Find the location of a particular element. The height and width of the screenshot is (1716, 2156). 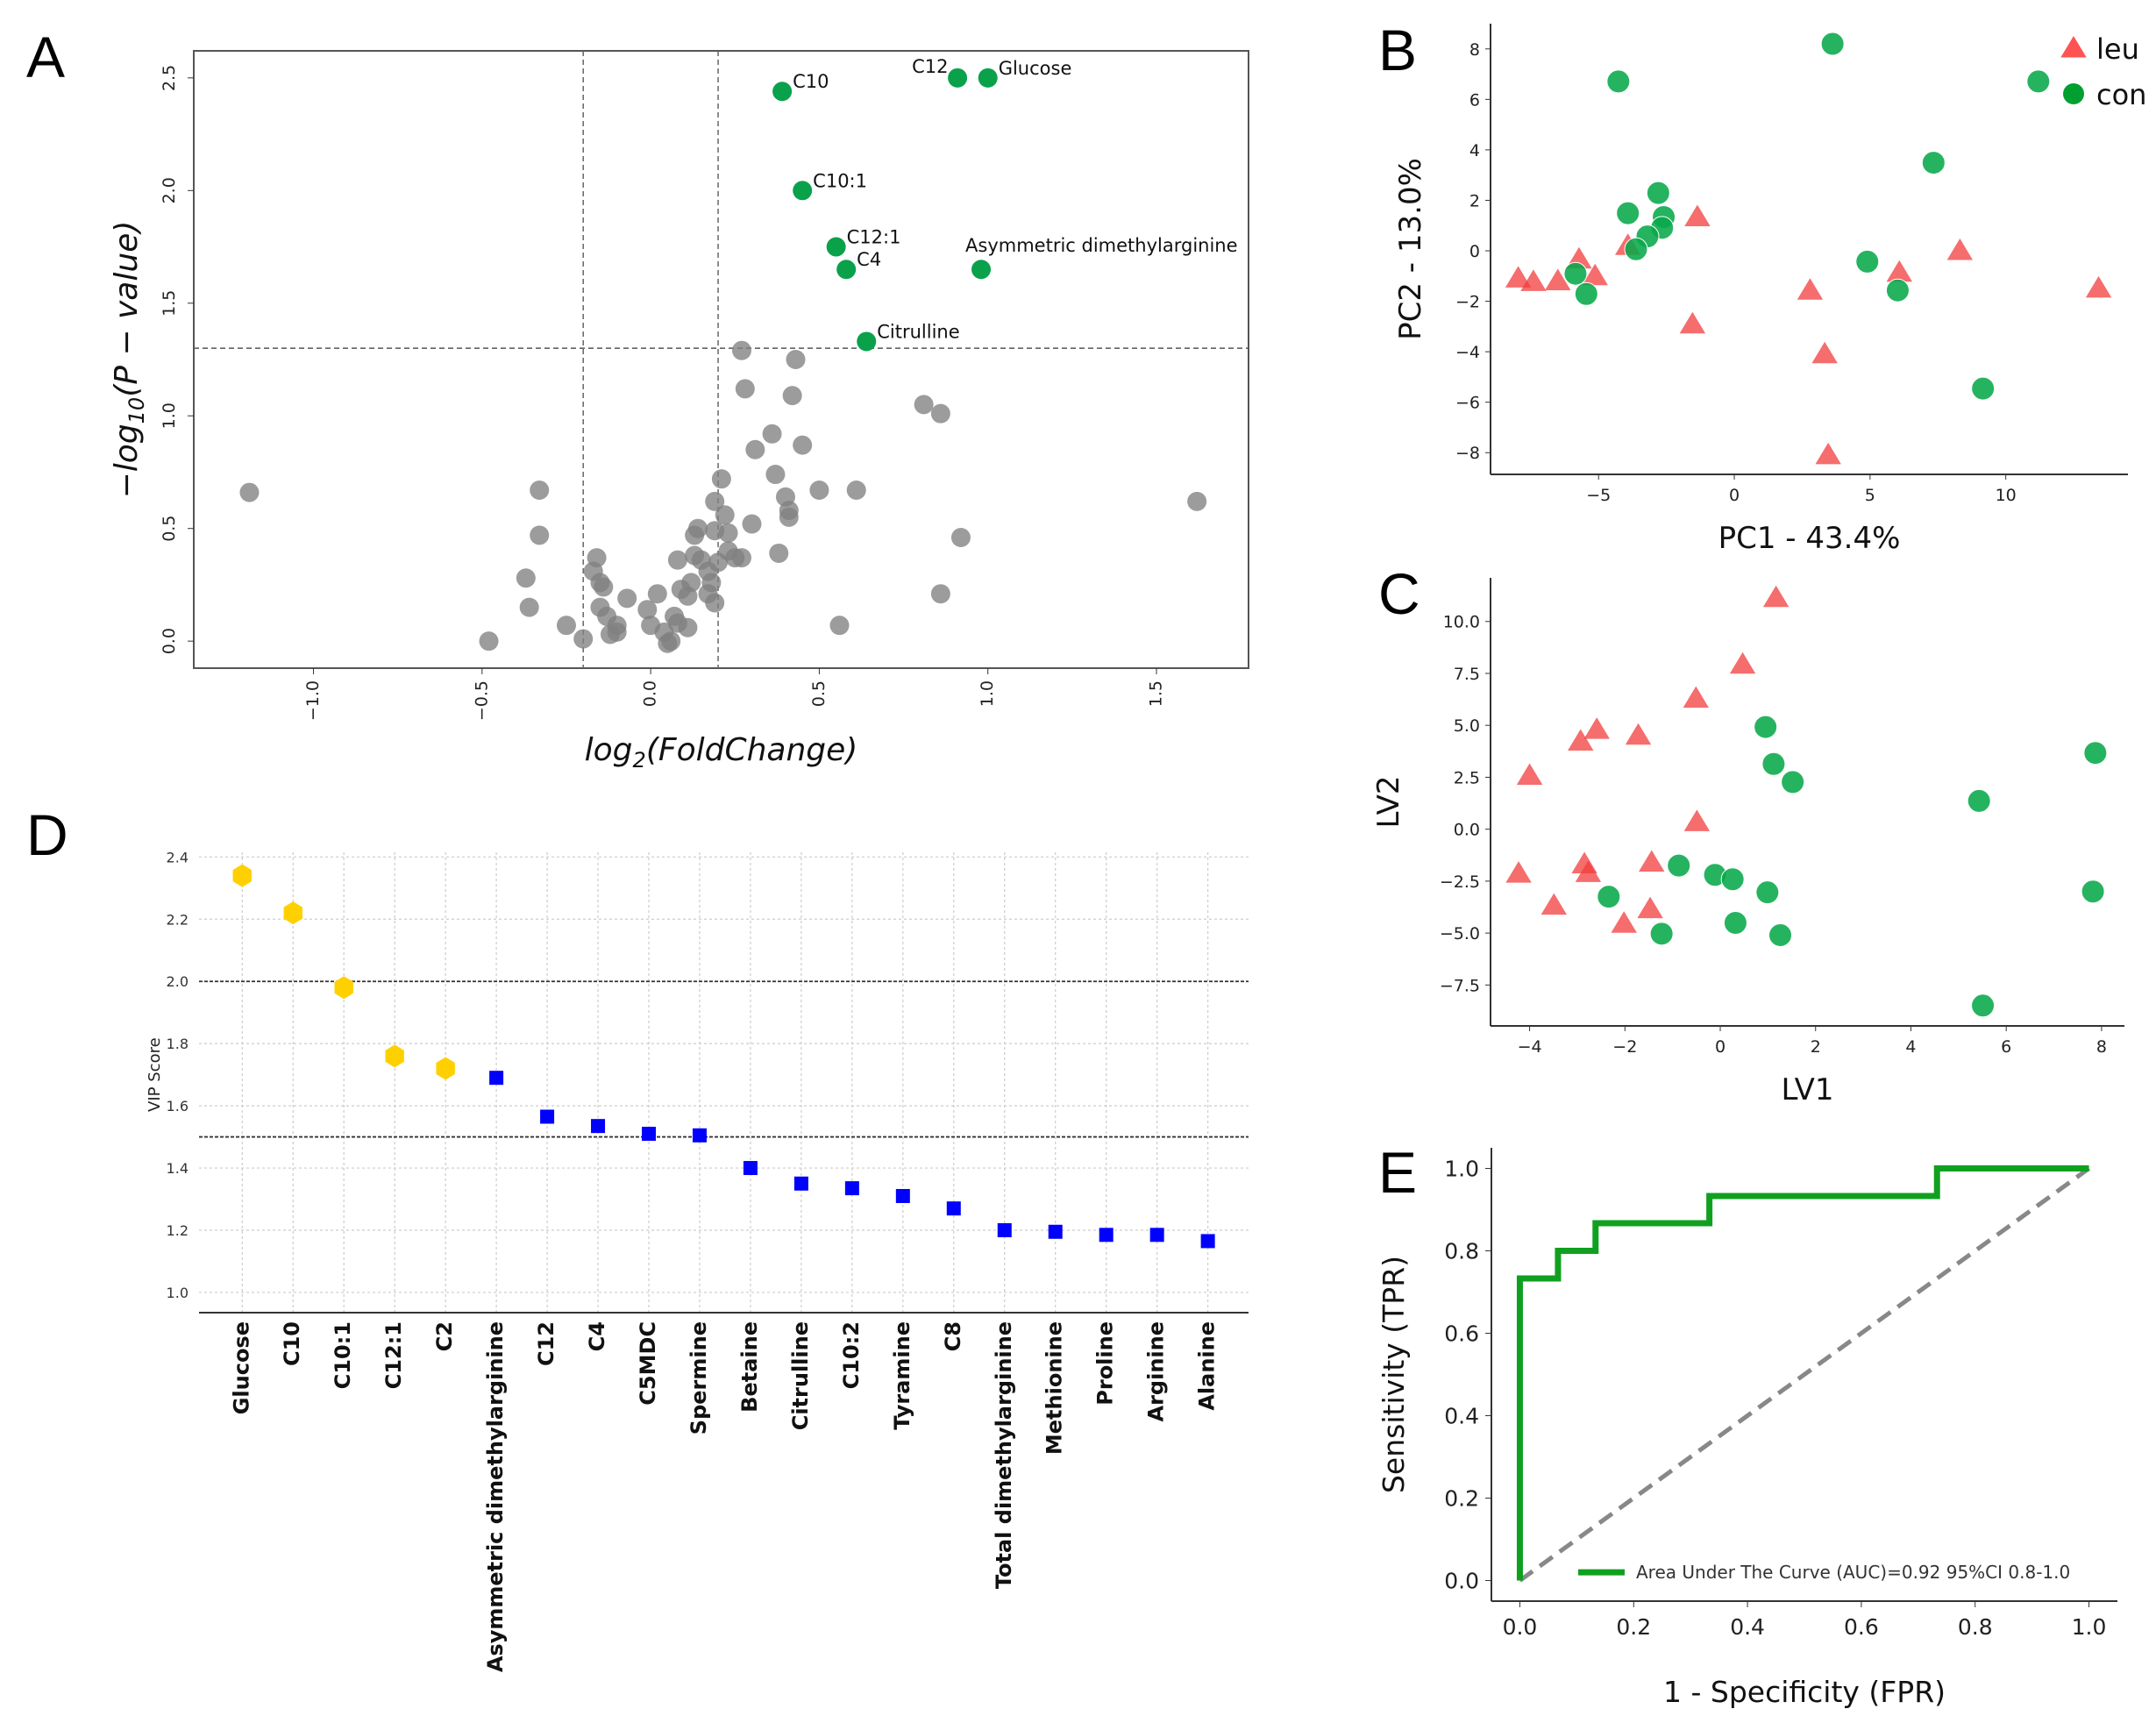

category-label: Total dimethylarginine is located at coordinates (1004, 1455).